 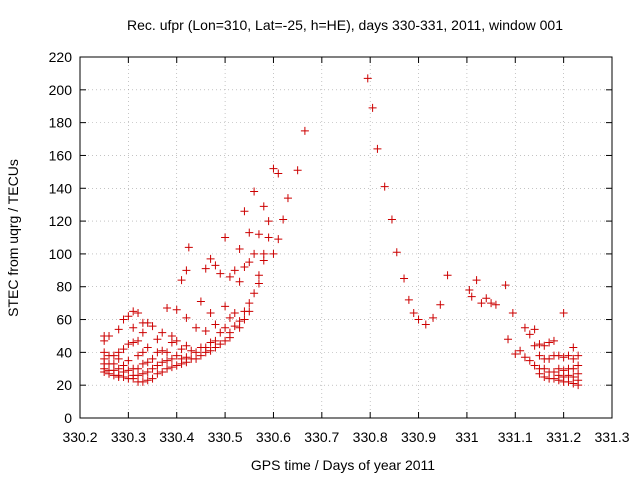 I want to click on y-tick-label: 140, so click(x=61, y=188).